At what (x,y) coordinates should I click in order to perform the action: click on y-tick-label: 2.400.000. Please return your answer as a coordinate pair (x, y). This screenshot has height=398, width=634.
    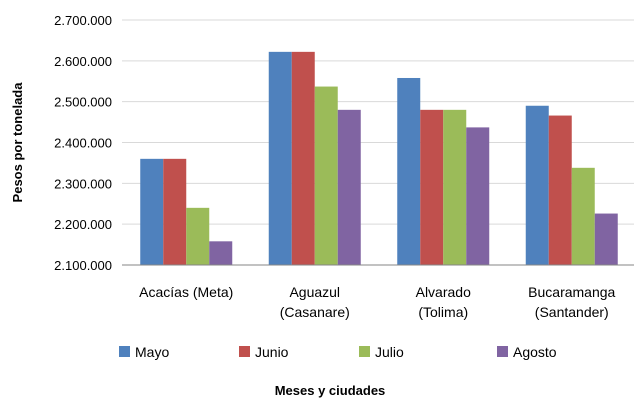
    Looking at the image, I should click on (83, 143).